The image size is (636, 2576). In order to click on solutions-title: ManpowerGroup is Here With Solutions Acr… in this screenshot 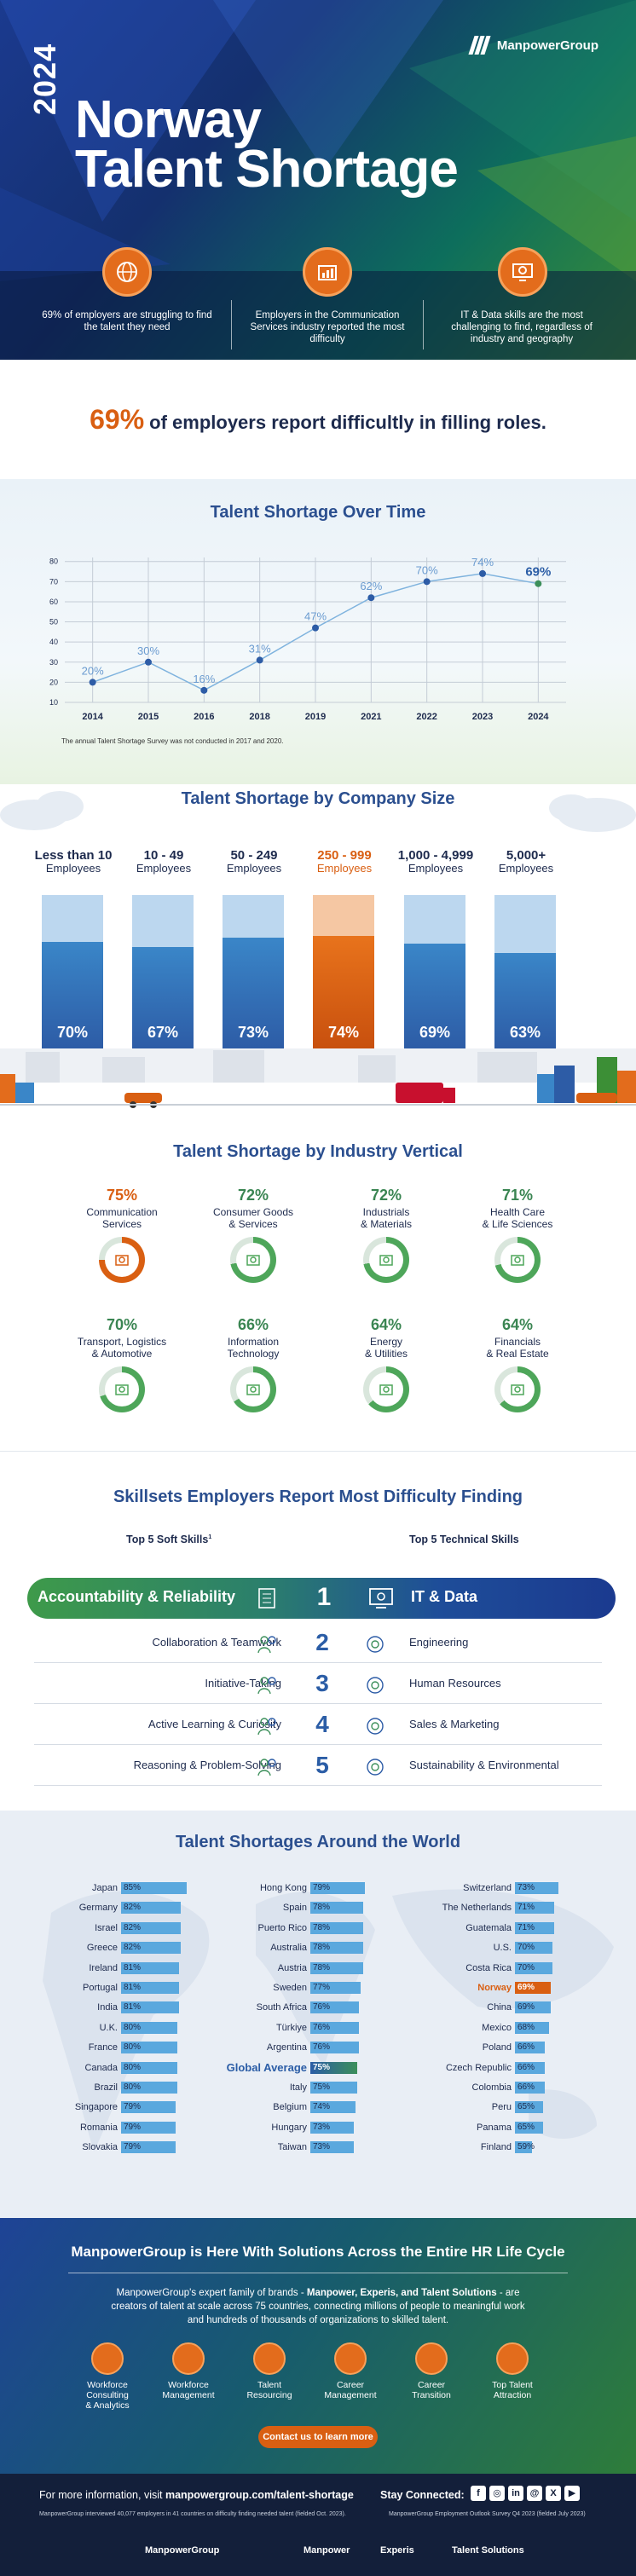, I will do `click(318, 2252)`.